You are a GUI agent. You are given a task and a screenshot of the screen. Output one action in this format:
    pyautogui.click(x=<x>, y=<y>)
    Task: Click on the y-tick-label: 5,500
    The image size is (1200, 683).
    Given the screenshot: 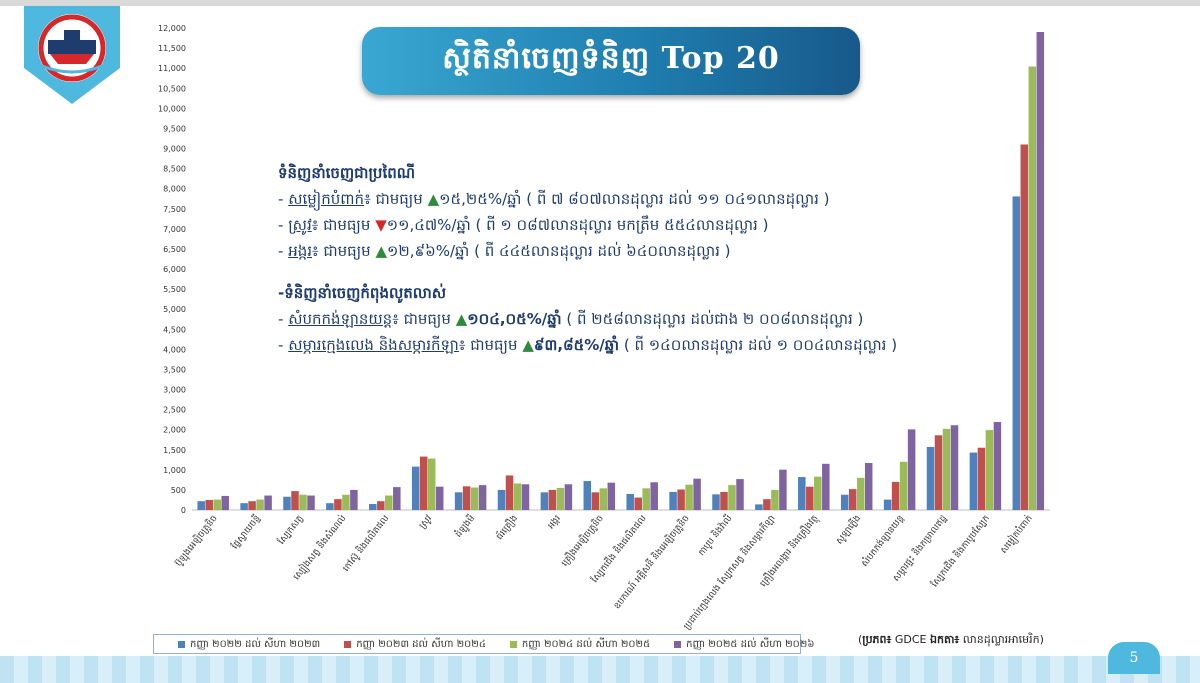 What is the action you would take?
    pyautogui.click(x=174, y=289)
    